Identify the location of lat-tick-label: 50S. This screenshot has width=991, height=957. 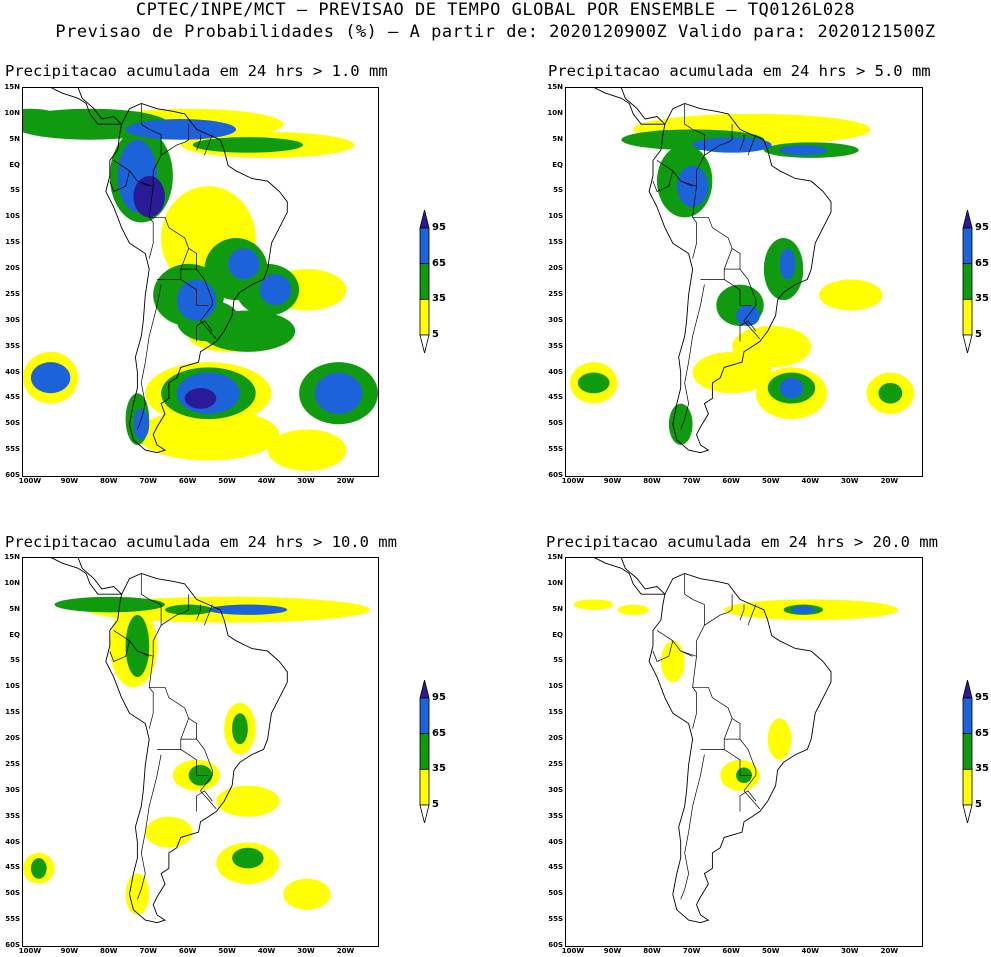
(12, 423).